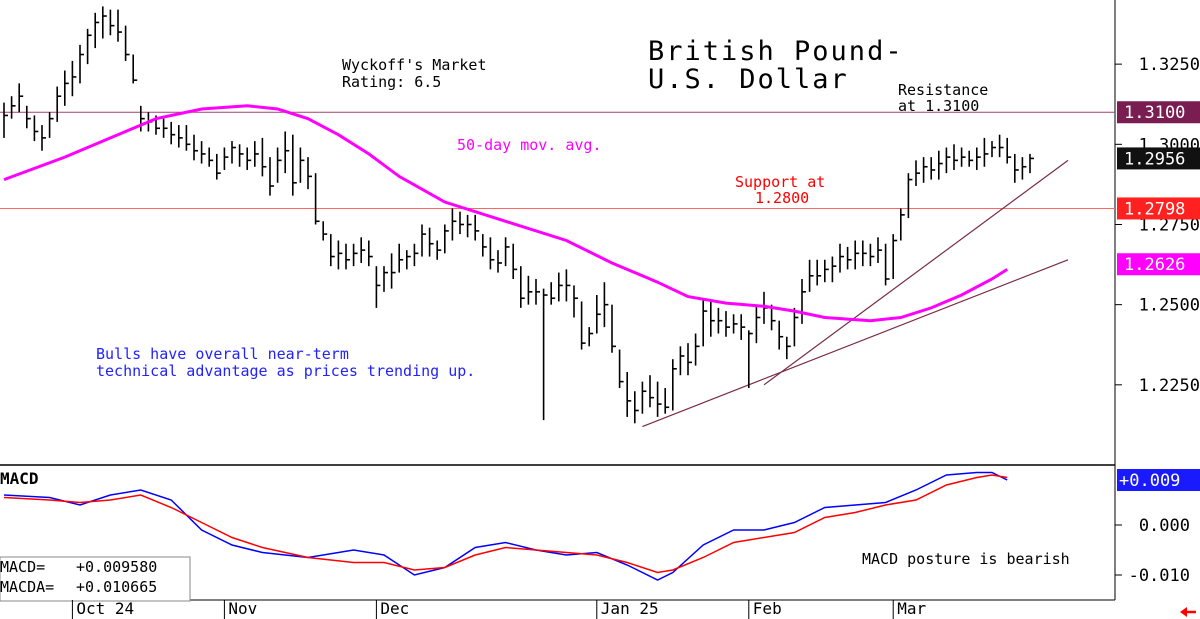 The image size is (1200, 619). Describe the element at coordinates (782, 198) in the screenshot. I see `support-annotation-line2: 1.2800` at that location.